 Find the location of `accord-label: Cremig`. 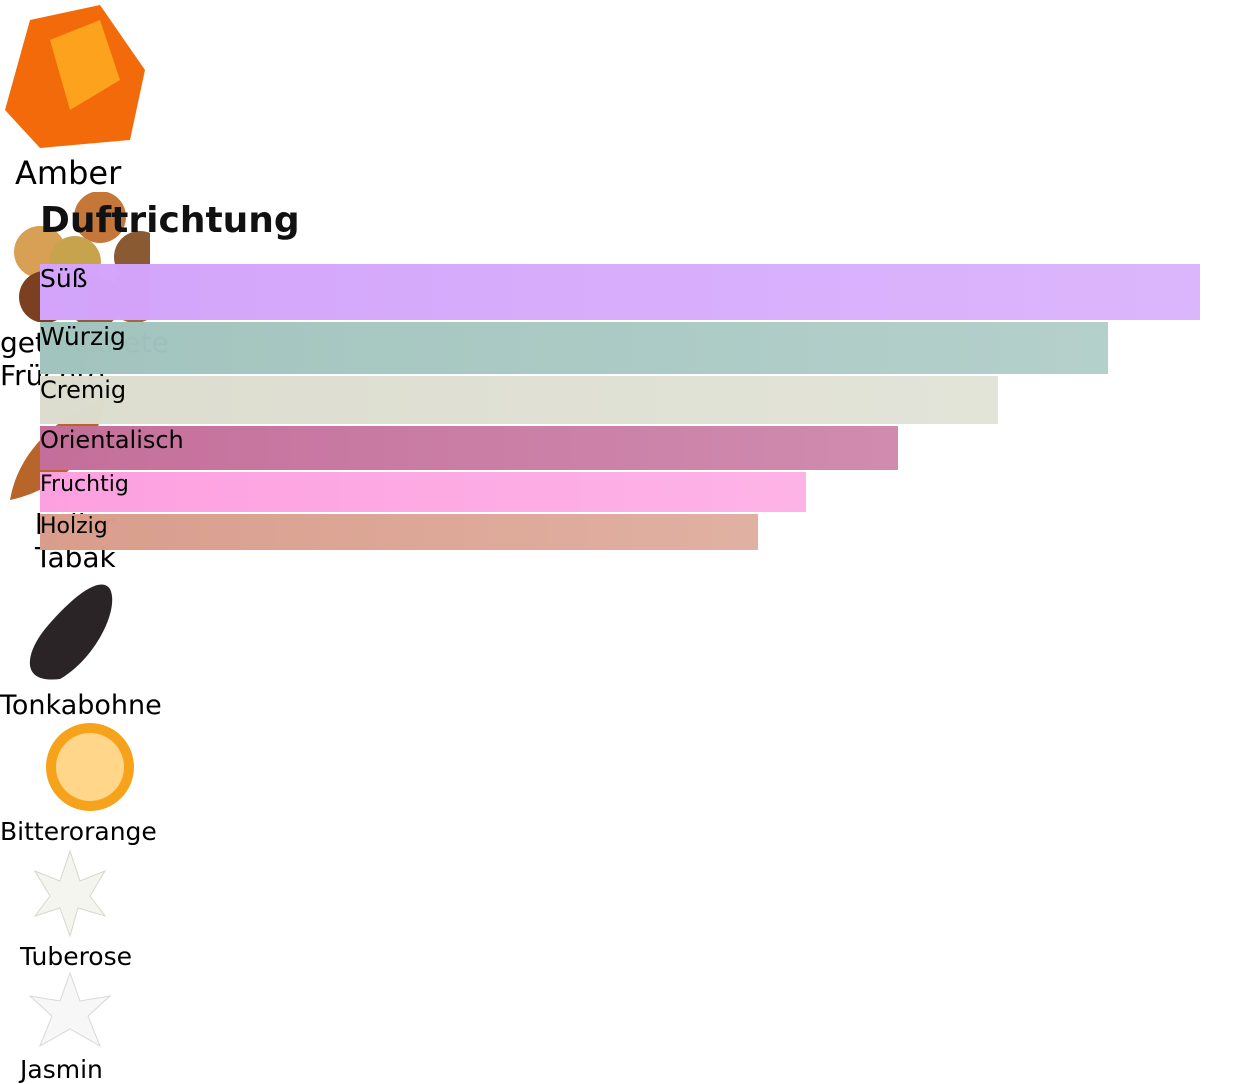

accord-label: Cremig is located at coordinates (83, 390).